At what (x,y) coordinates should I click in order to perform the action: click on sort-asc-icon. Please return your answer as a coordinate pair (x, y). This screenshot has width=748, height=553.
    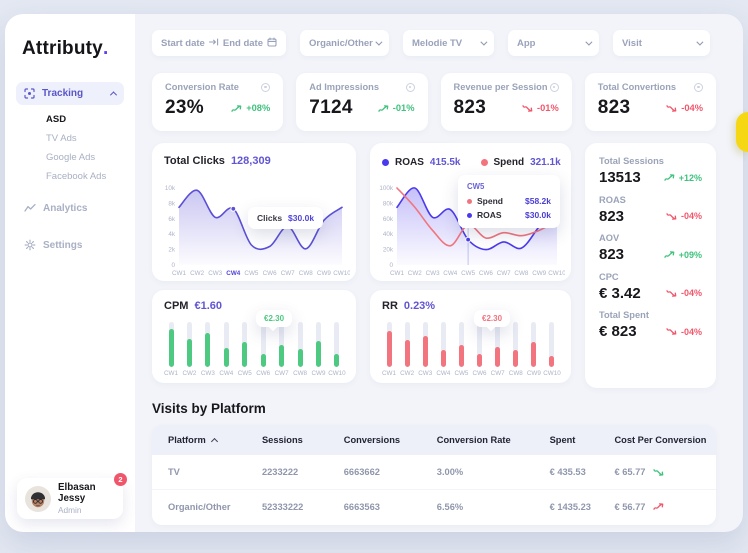
    Looking at the image, I should click on (214, 441).